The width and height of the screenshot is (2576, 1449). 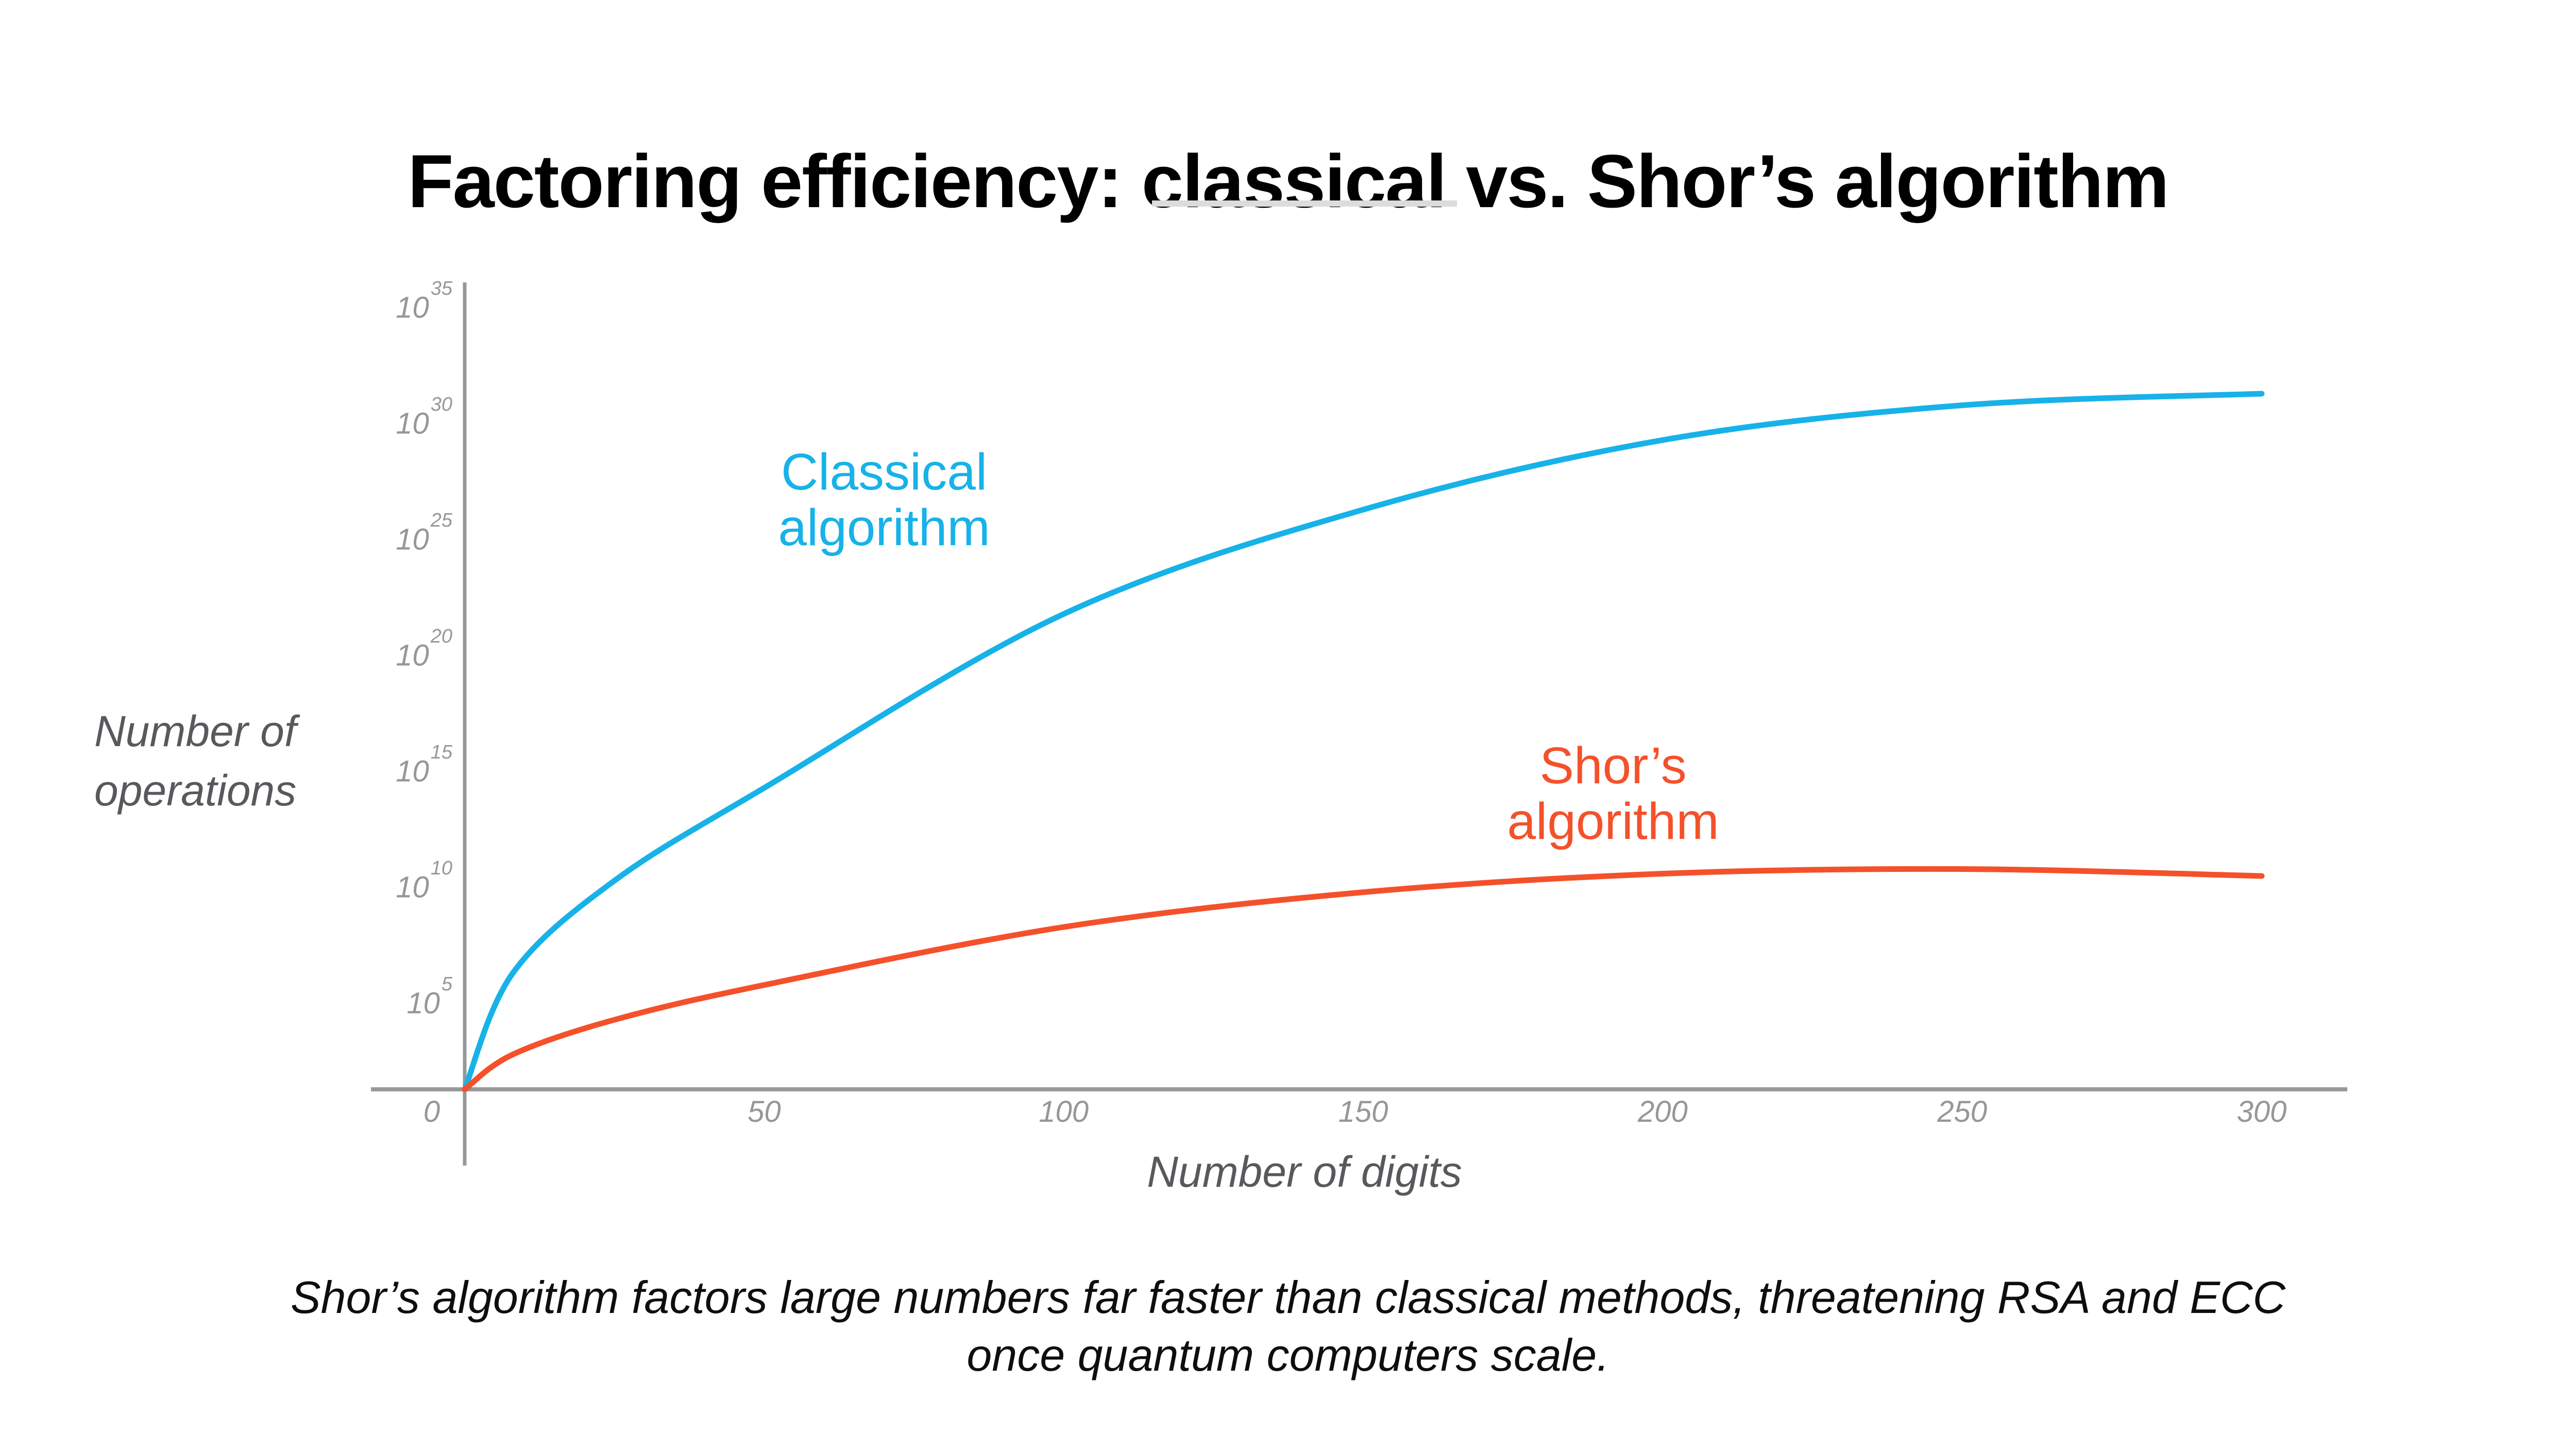 I want to click on x-tick-label: 200, so click(x=1662, y=1111).